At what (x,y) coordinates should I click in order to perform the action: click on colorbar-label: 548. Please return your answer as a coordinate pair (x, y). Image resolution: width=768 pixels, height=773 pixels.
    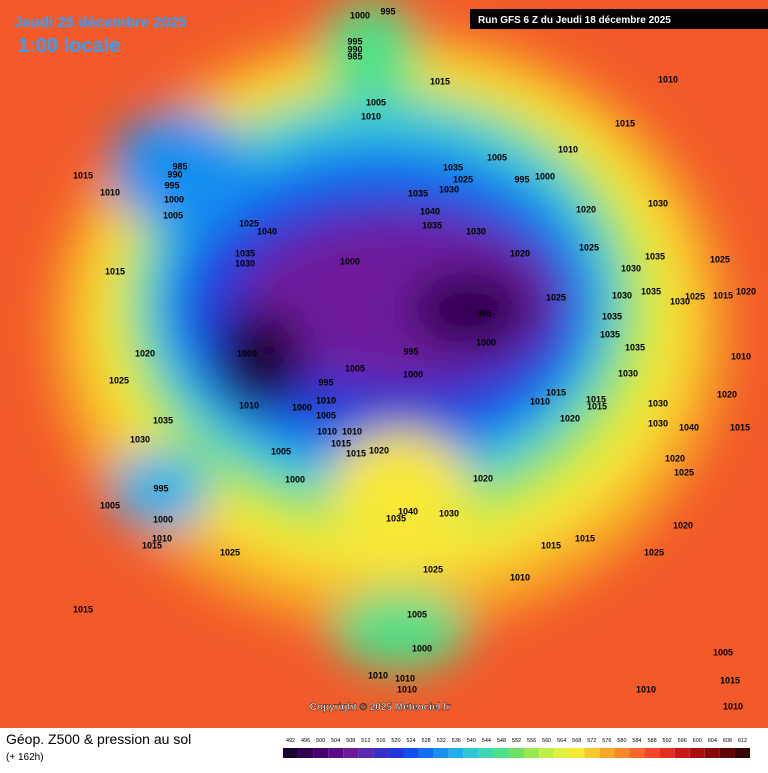
    Looking at the image, I should click on (501, 741).